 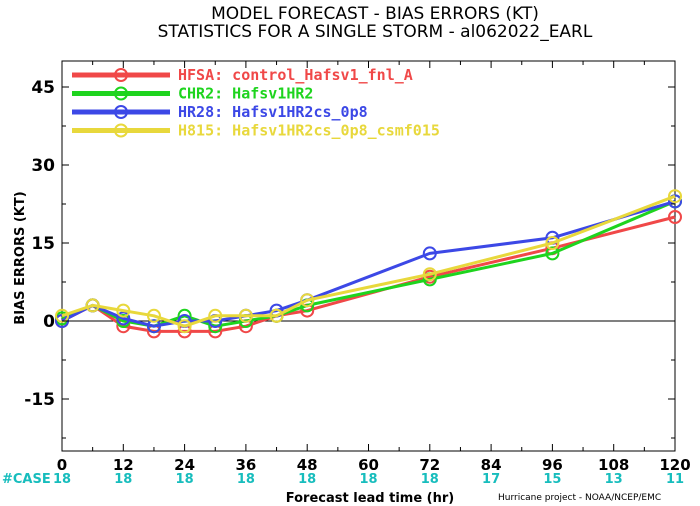 I want to click on chart-title: MODEL FORECAST - BIAS ERRORS (KT), so click(x=375, y=14).